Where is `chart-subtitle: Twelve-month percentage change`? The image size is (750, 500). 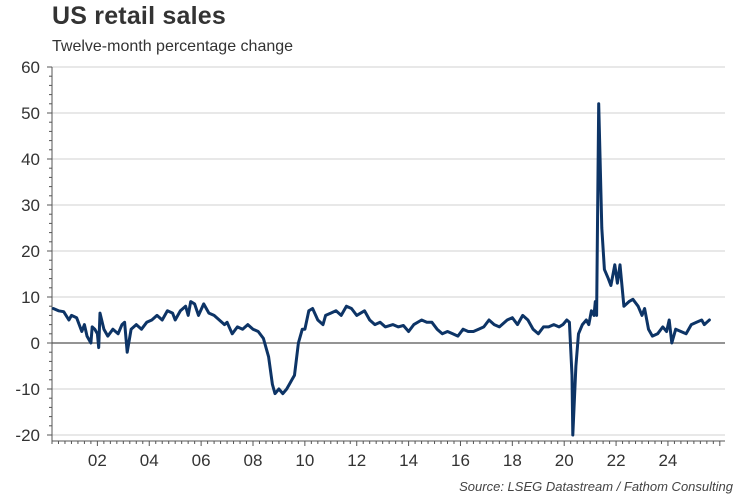
chart-subtitle: Twelve-month percentage change is located at coordinates (173, 46).